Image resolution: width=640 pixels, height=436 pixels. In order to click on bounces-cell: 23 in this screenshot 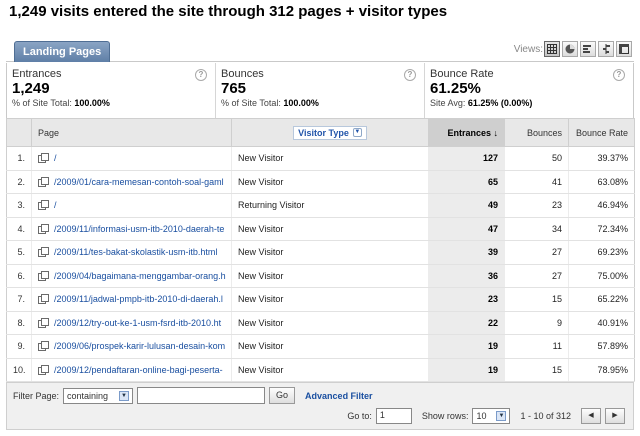, I will do `click(536, 205)`.